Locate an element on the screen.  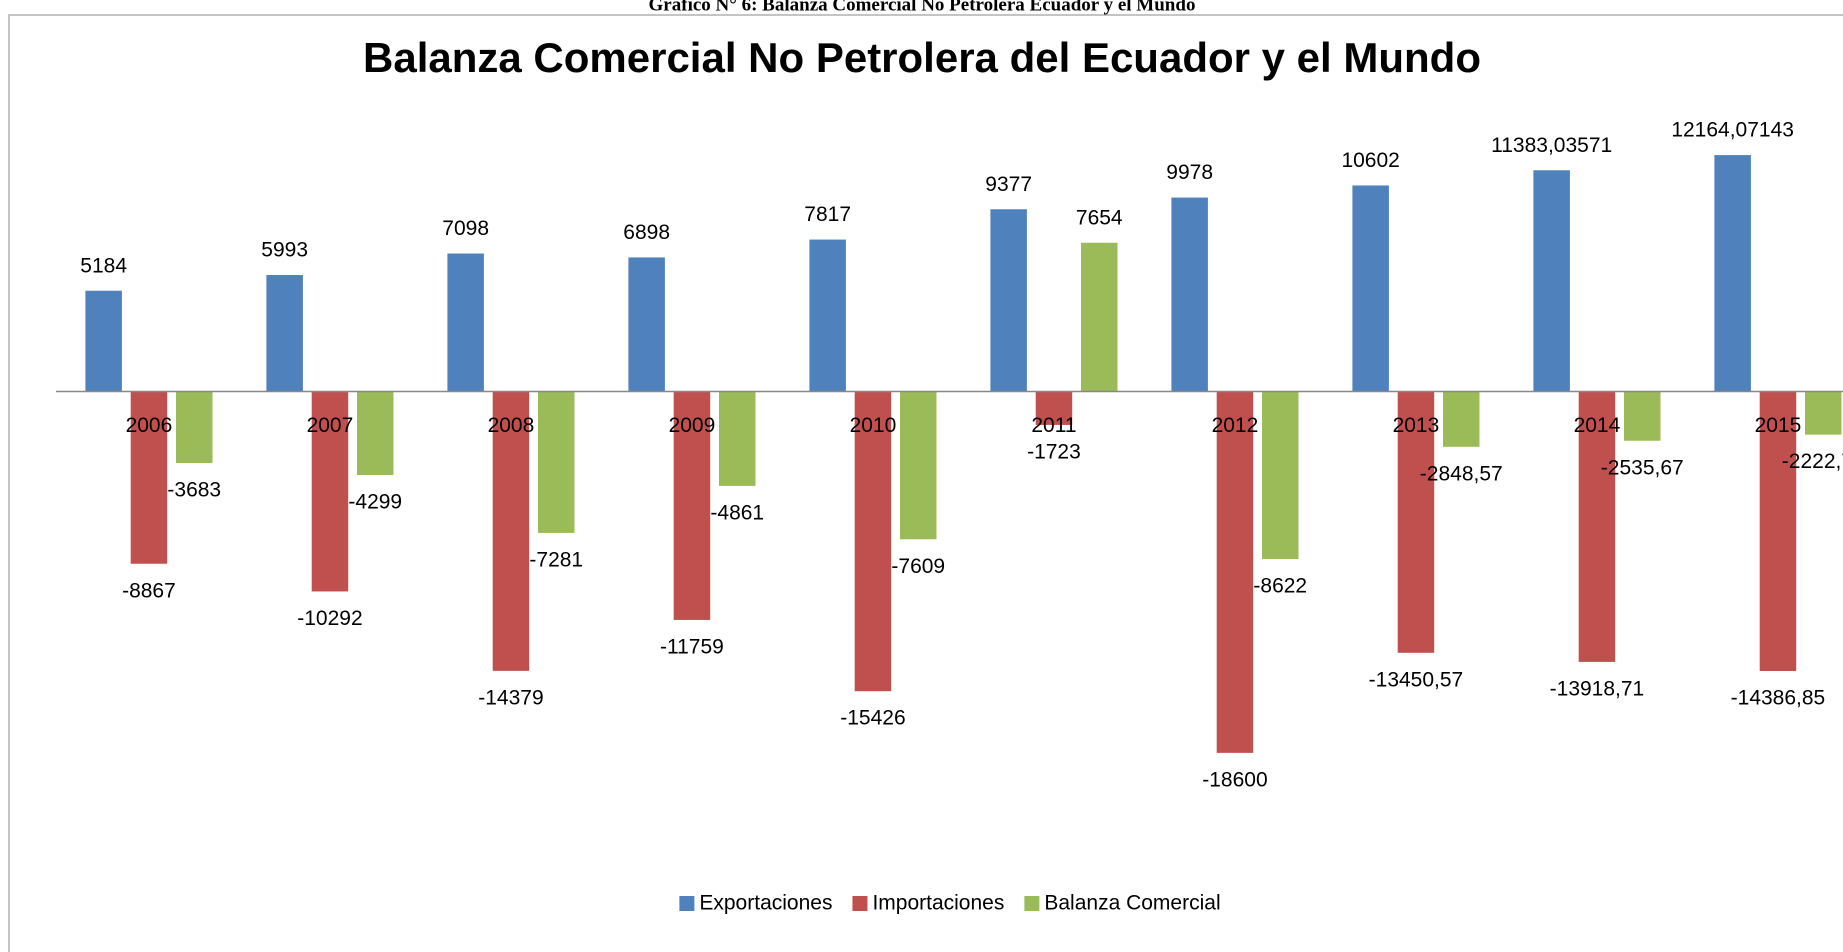
data-label: 5184 is located at coordinates (103, 265).